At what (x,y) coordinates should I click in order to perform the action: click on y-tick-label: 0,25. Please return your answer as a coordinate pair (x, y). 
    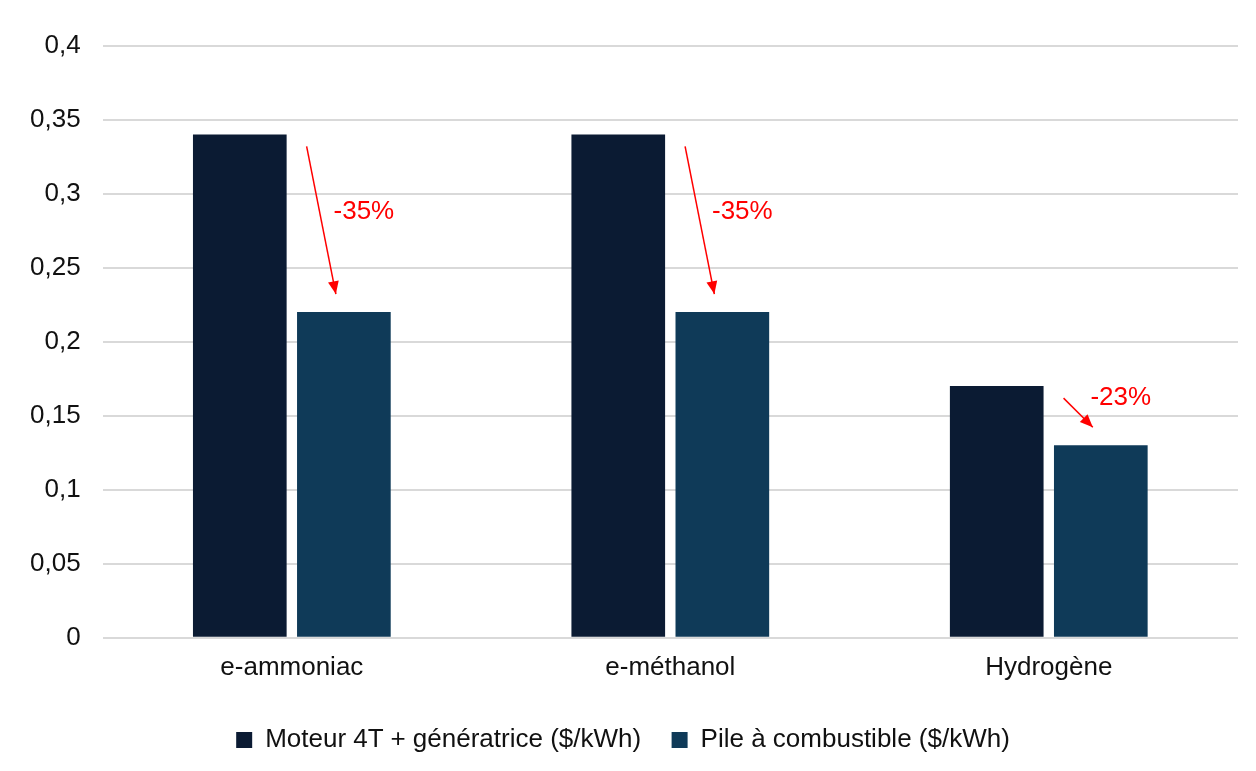
    Looking at the image, I should click on (55, 265).